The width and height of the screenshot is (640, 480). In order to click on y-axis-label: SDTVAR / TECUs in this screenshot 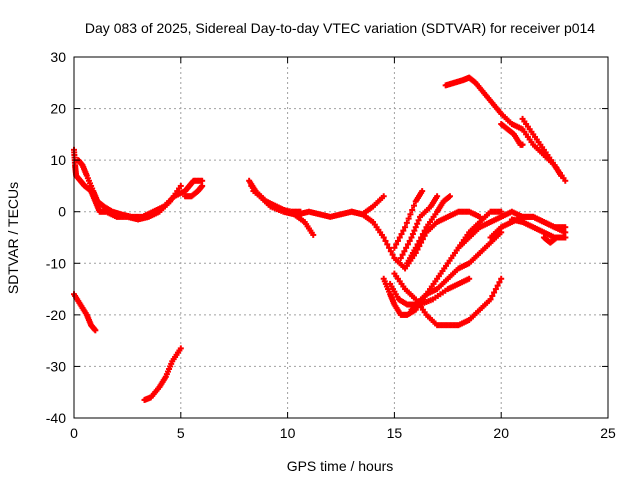, I will do `click(13, 238)`.